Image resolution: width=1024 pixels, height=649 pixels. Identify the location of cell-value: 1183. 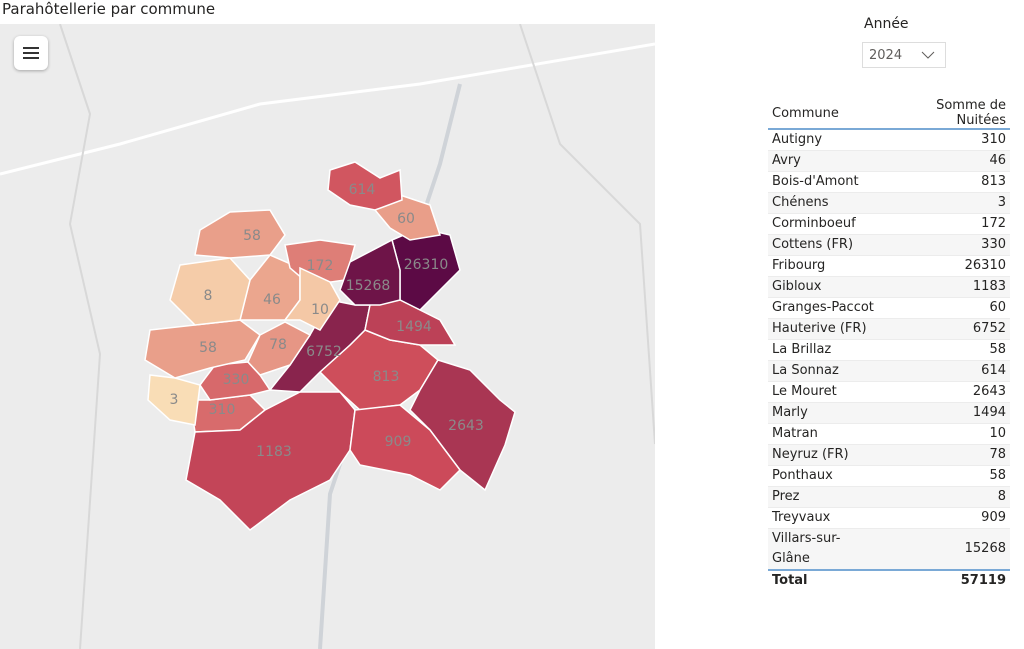
(945, 287).